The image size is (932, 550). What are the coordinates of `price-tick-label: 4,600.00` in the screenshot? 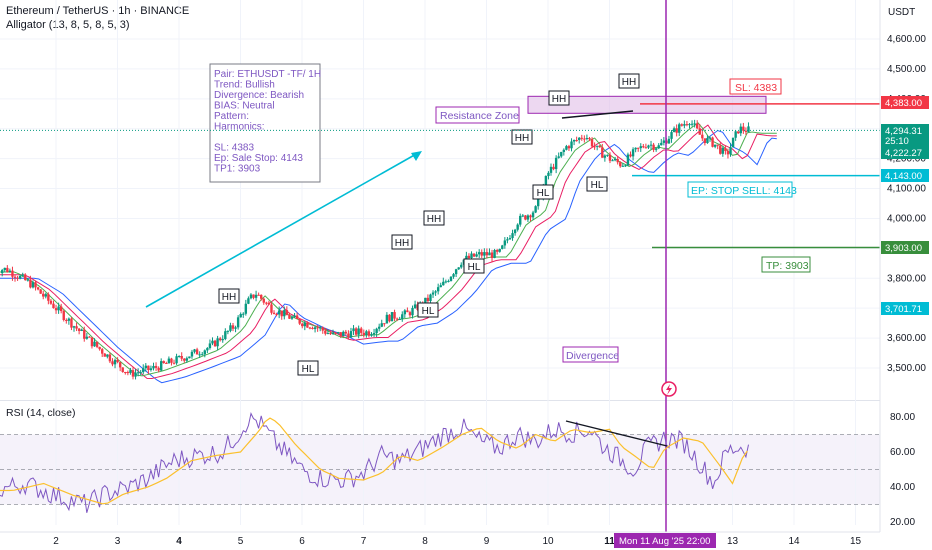 It's located at (906, 39).